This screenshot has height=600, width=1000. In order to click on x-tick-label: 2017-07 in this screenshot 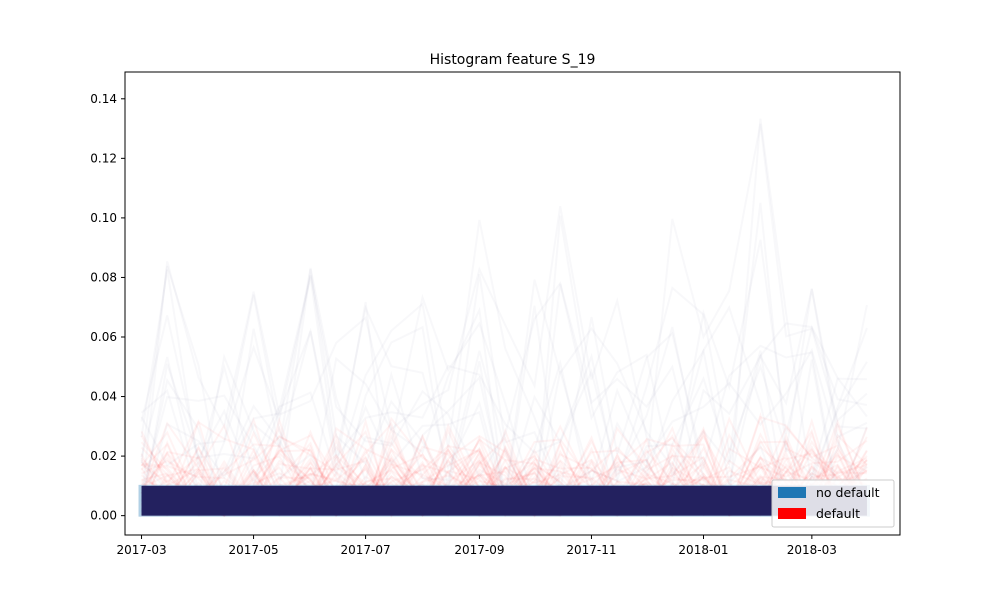, I will do `click(366, 550)`.